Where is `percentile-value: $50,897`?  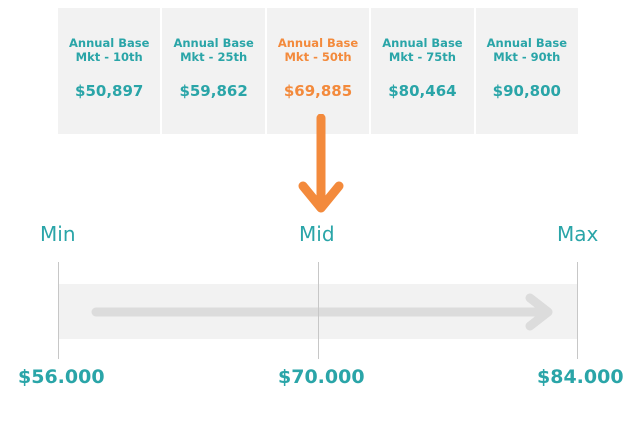 percentile-value: $50,897 is located at coordinates (109, 91).